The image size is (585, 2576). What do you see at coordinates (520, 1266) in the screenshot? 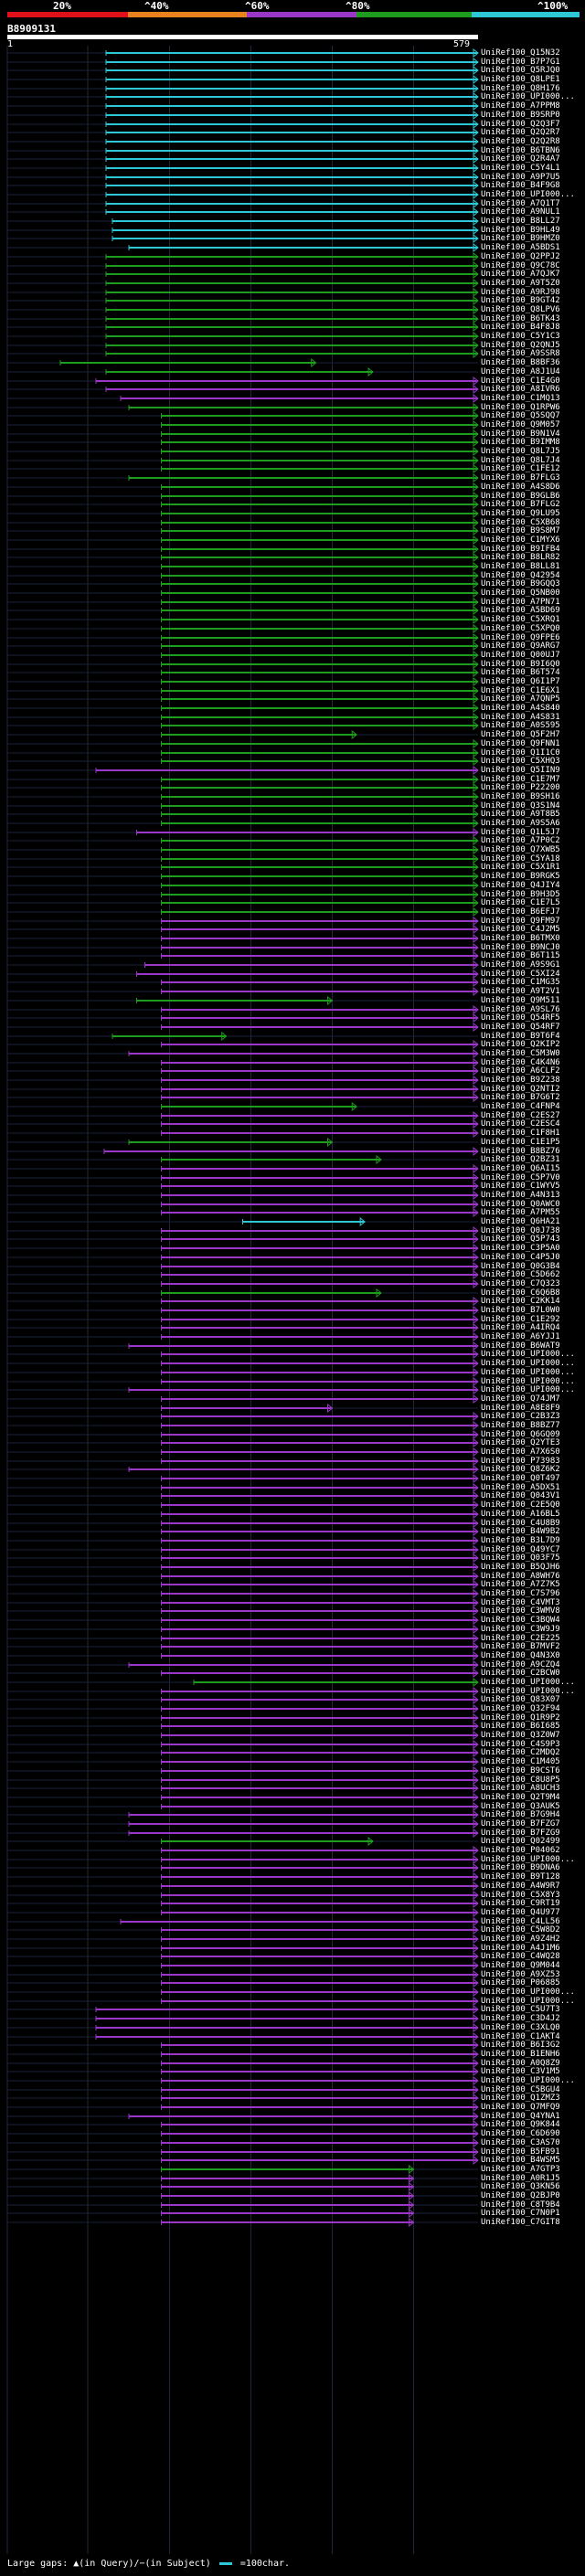
I see `hit-label: UniRef100_Q0G3B4` at bounding box center [520, 1266].